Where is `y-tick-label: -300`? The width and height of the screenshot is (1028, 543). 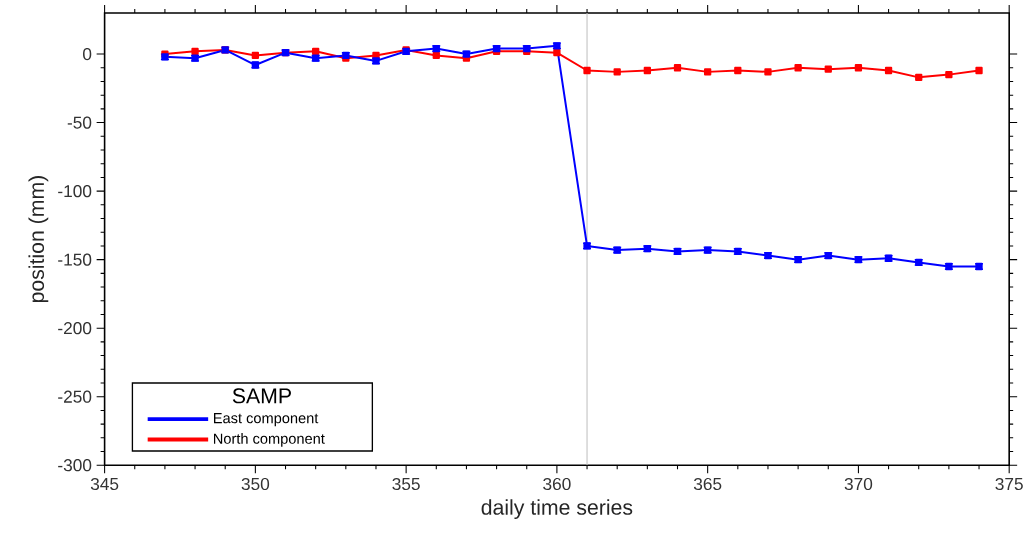 y-tick-label: -300 is located at coordinates (75, 465).